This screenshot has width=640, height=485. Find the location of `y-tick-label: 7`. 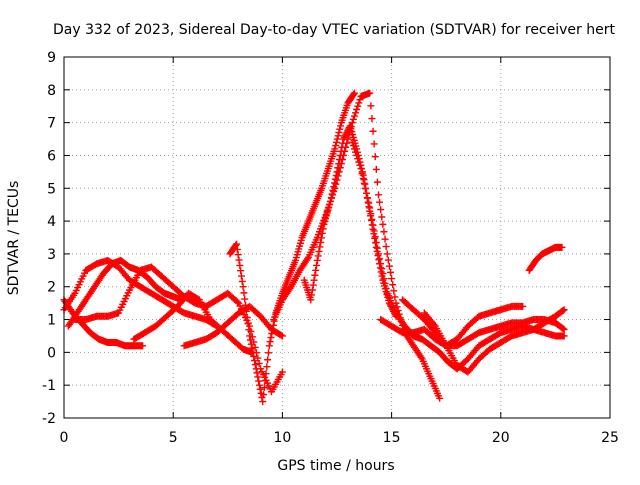

y-tick-label: 7 is located at coordinates (51, 124).